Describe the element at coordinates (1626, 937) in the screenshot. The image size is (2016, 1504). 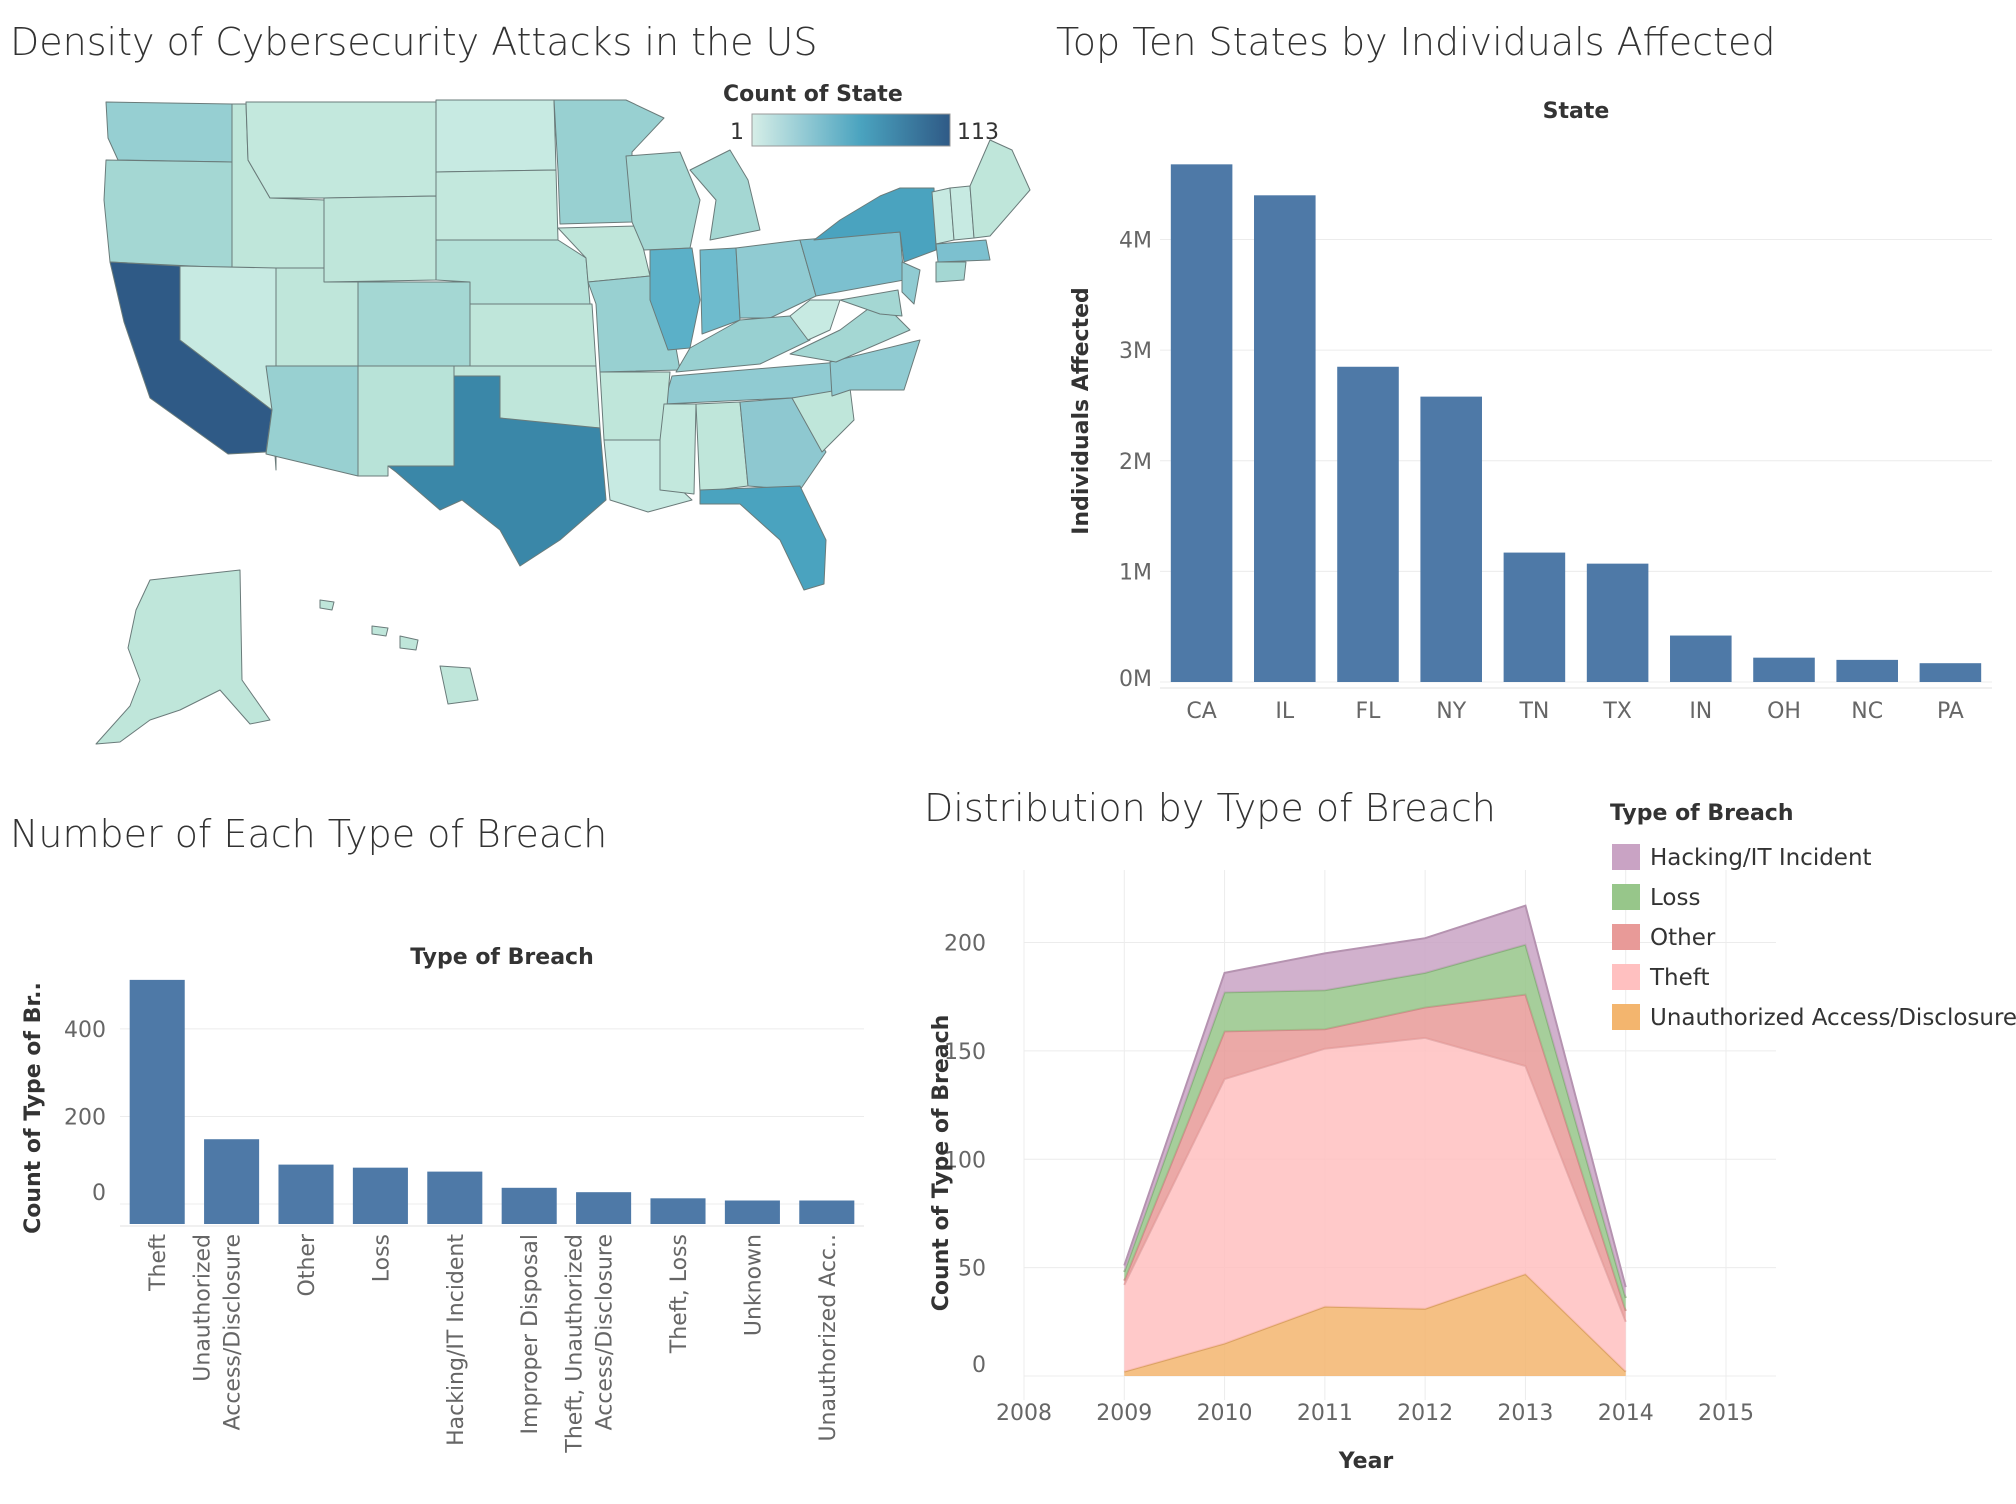
I see `area-legend-swatch-other` at that location.